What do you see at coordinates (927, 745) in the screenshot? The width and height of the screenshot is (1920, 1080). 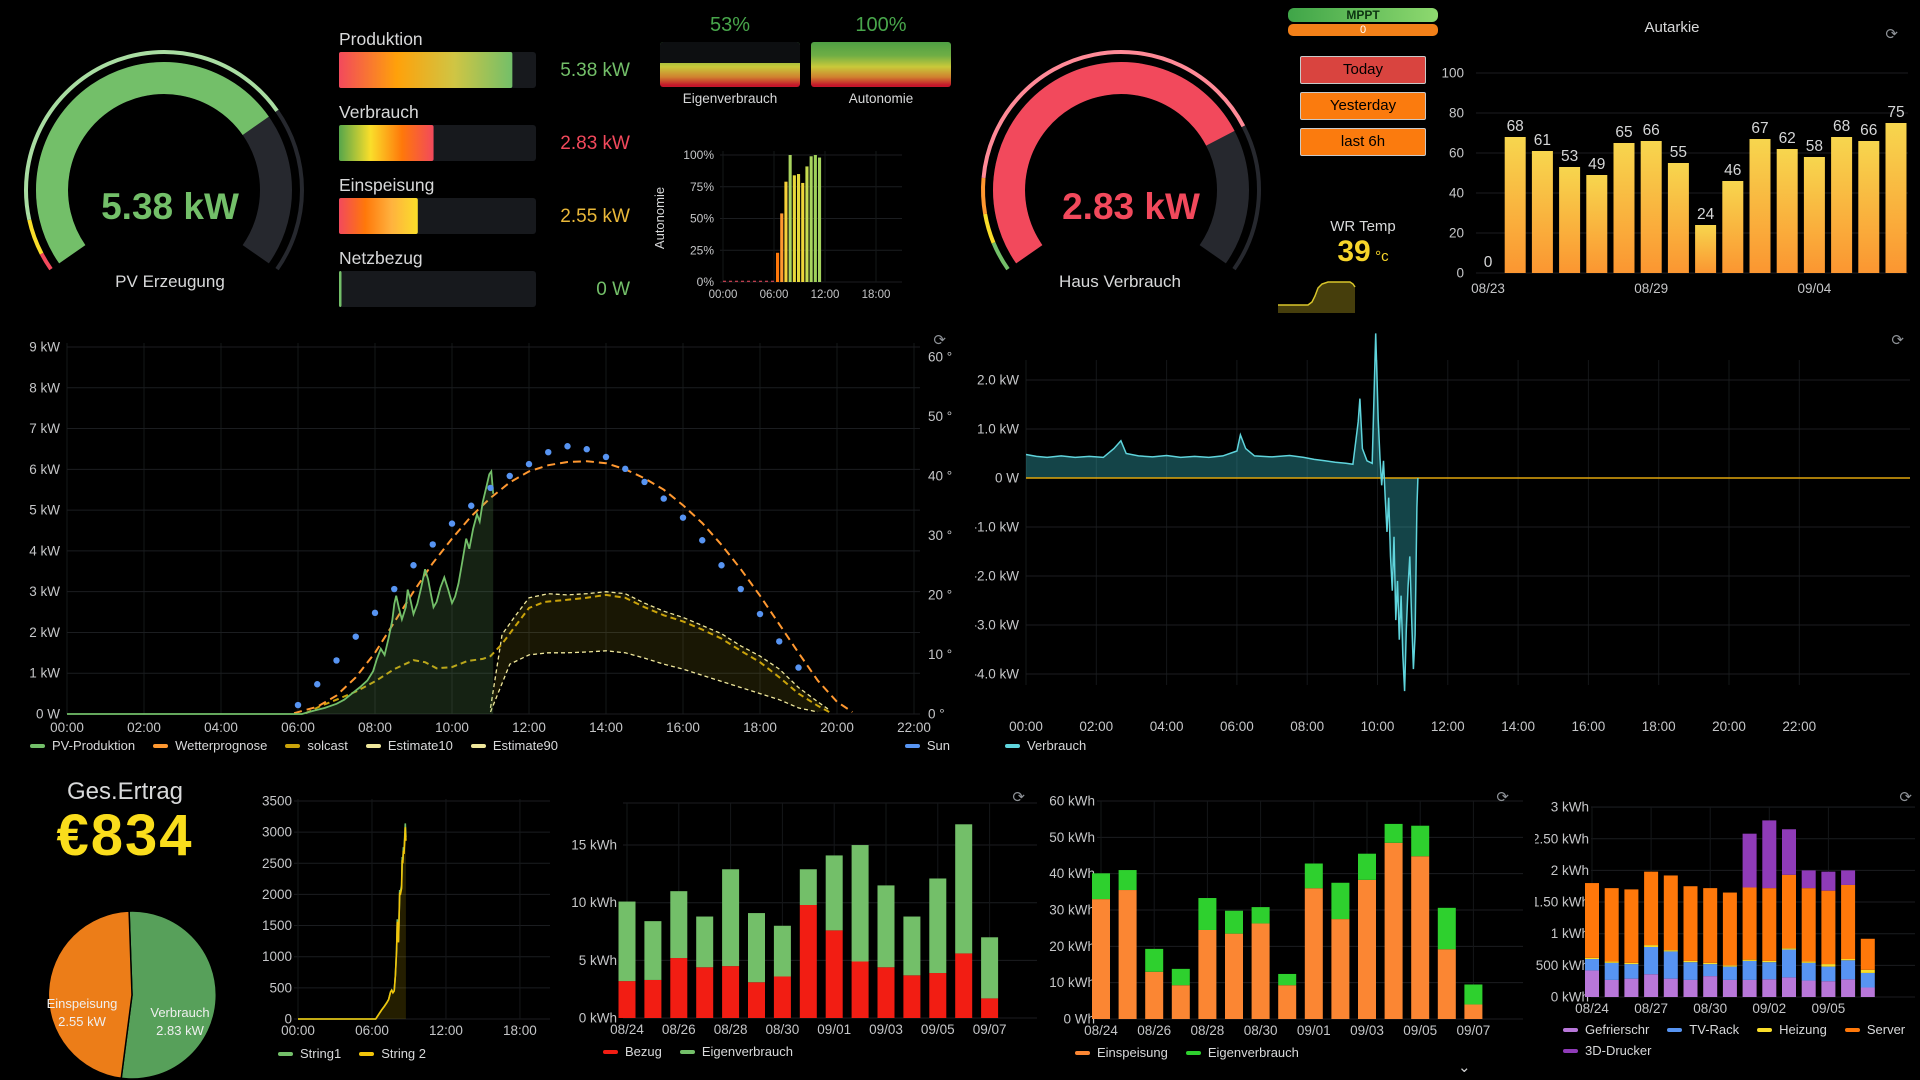 I see `legend-item-sun: Sun` at bounding box center [927, 745].